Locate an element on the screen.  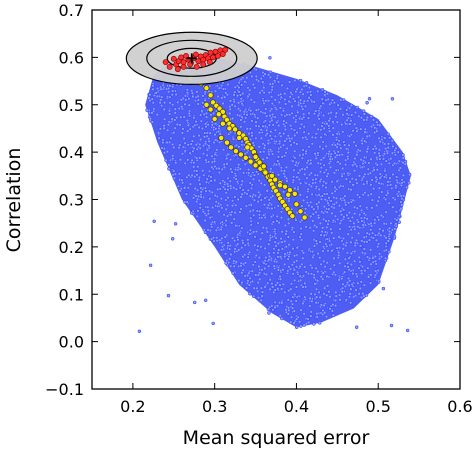
confidence-ellipse is located at coordinates (192, 58).